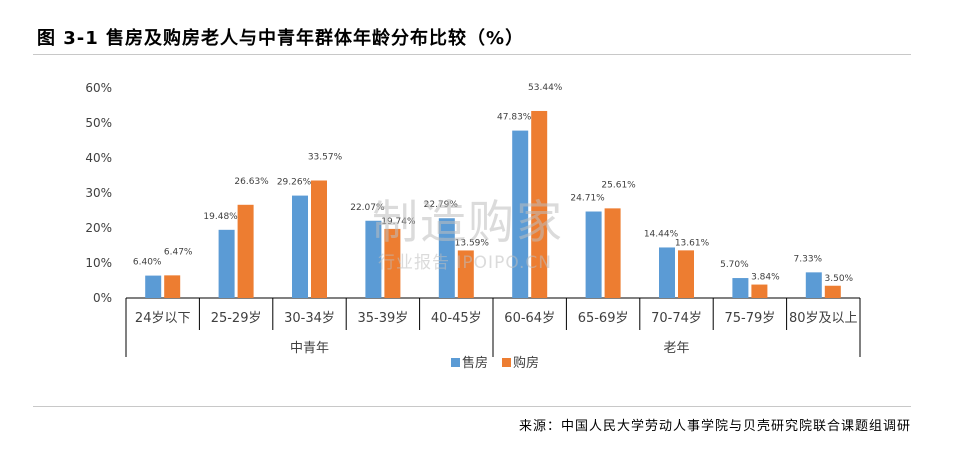 This screenshot has height=463, width=957. Describe the element at coordinates (98, 158) in the screenshot. I see `y-tick-label: 40%` at that location.